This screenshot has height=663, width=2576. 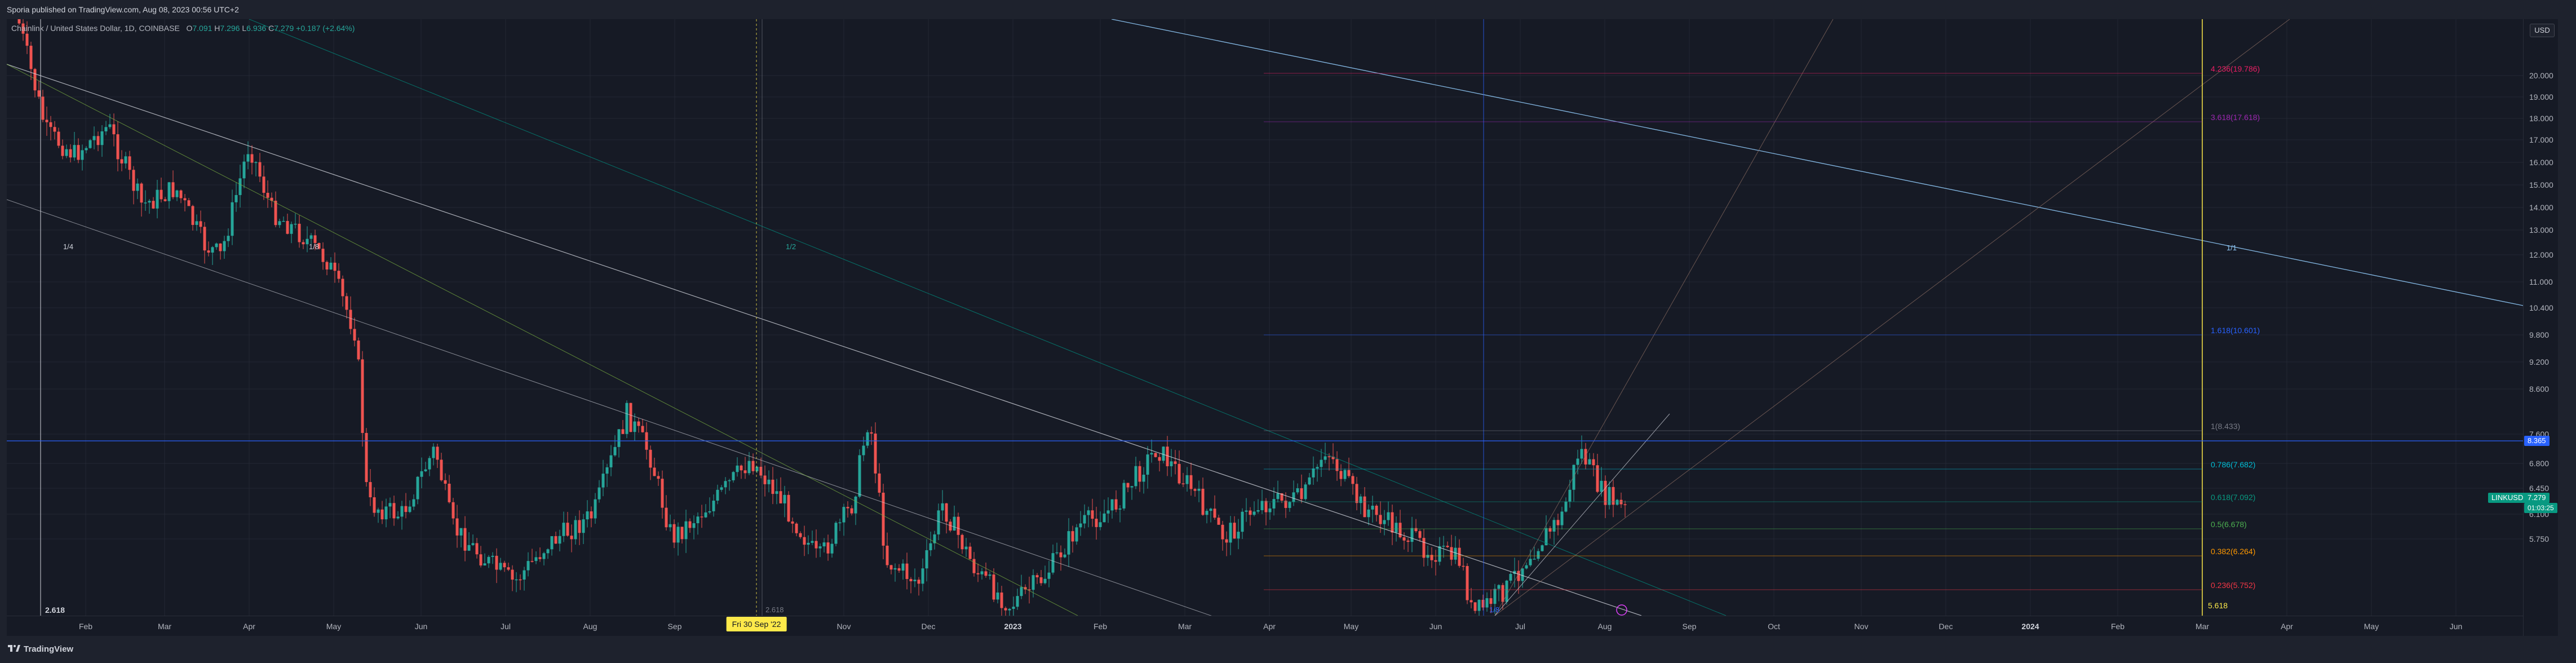 What do you see at coordinates (2542, 31) in the screenshot?
I see `currency-button: USD` at bounding box center [2542, 31].